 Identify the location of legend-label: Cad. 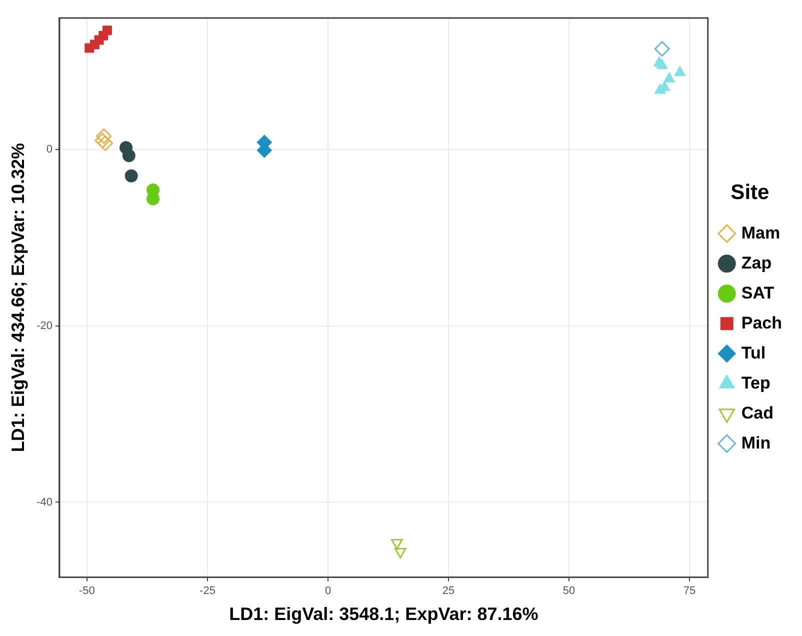
(757, 412).